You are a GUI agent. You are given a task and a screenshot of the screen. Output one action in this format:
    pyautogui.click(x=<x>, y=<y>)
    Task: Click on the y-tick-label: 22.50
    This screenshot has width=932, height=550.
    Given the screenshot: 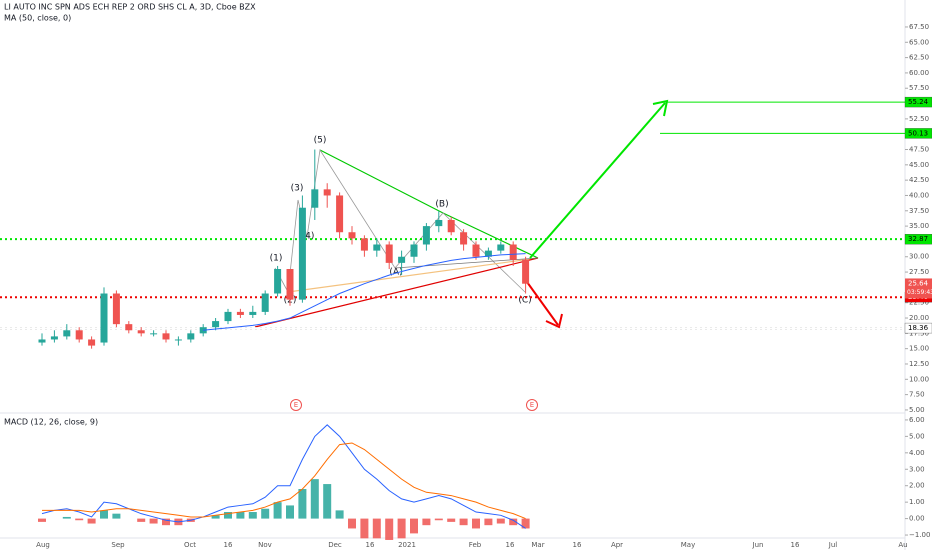 What is the action you would take?
    pyautogui.click(x=919, y=303)
    